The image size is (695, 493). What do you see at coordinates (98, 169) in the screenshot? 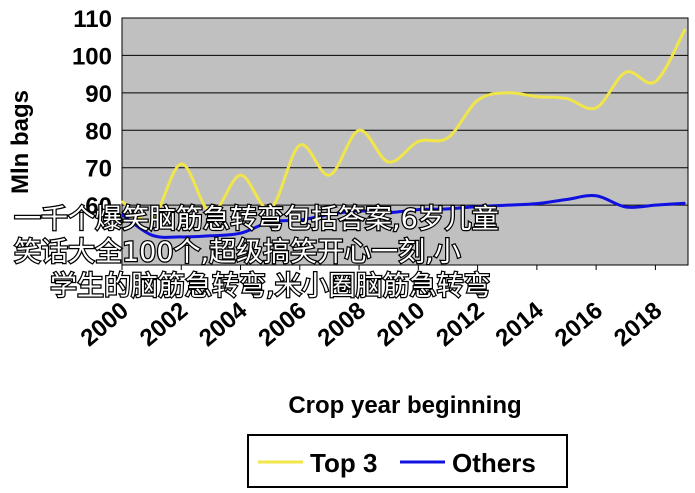
I see `y-tick-label: 70` at bounding box center [98, 169].